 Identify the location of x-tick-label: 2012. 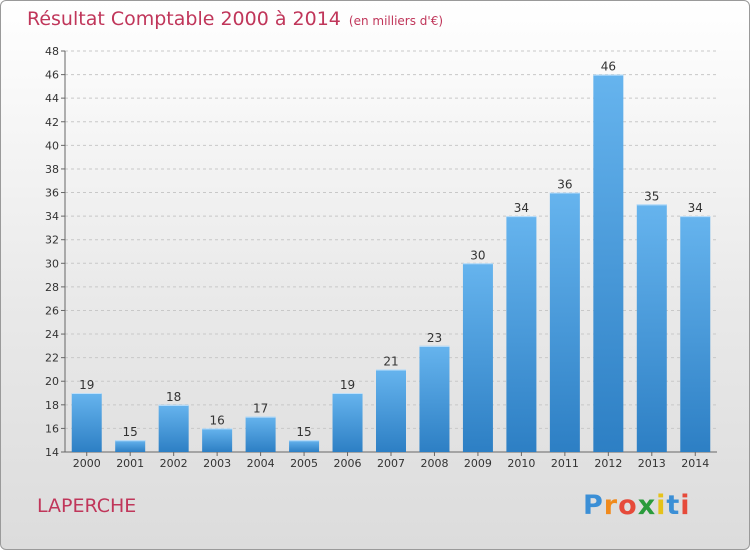
(608, 463).